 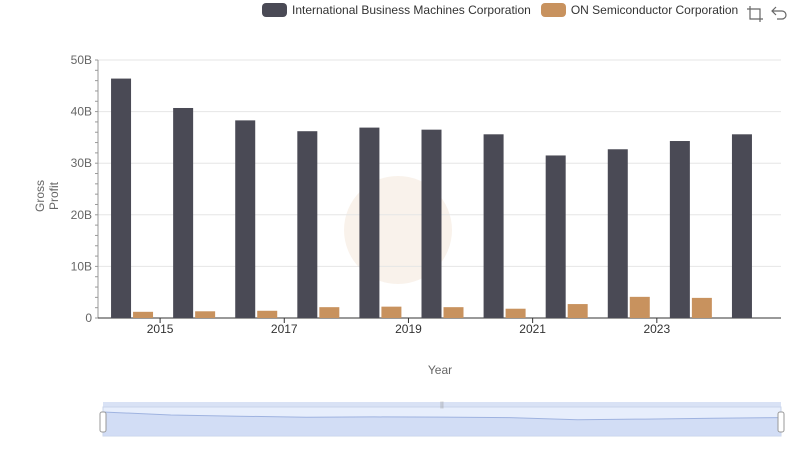 What do you see at coordinates (284, 329) in the screenshot?
I see `x-tick-label: 2017` at bounding box center [284, 329].